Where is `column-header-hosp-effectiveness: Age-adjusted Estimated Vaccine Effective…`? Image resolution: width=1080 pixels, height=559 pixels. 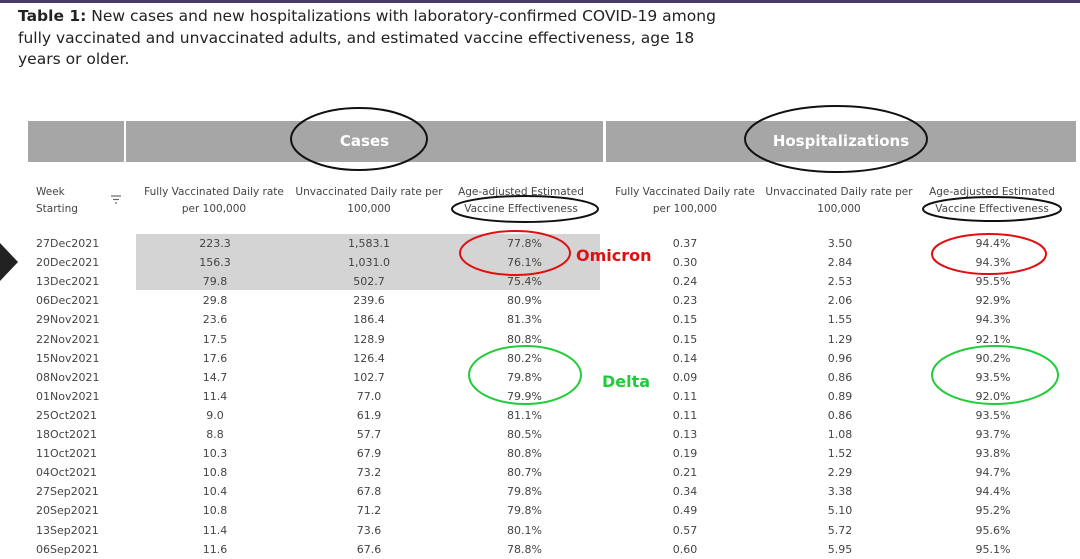
column-header-hosp-effectiveness: Age-adjusted Estimated Vaccine Effective… is located at coordinates (992, 201).